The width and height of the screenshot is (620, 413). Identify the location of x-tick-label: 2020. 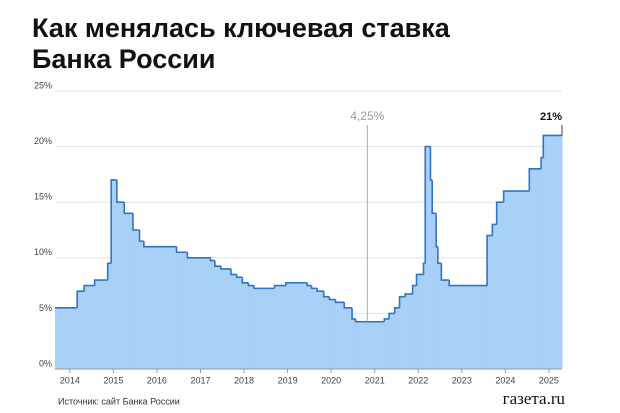
(331, 380).